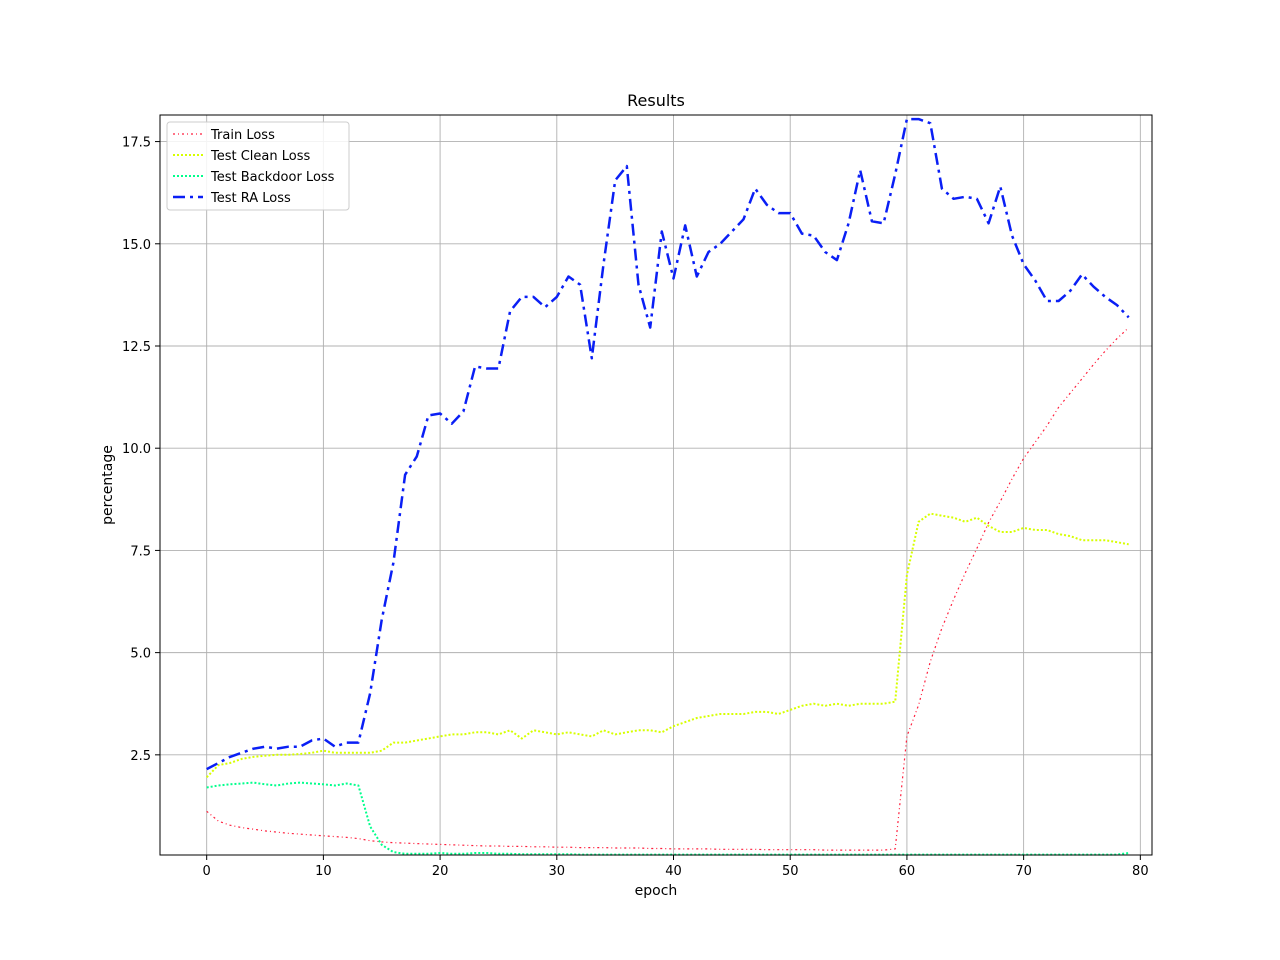 The height and width of the screenshot is (960, 1280). I want to click on x-tick-label: 0, so click(207, 871).